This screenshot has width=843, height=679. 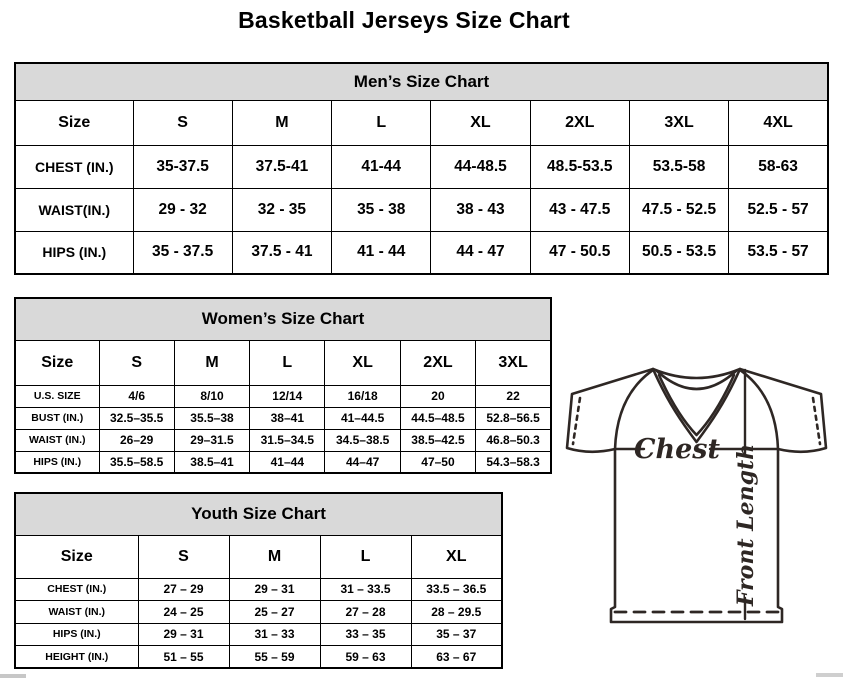 I want to click on youth-column-header: S, so click(x=183, y=556).